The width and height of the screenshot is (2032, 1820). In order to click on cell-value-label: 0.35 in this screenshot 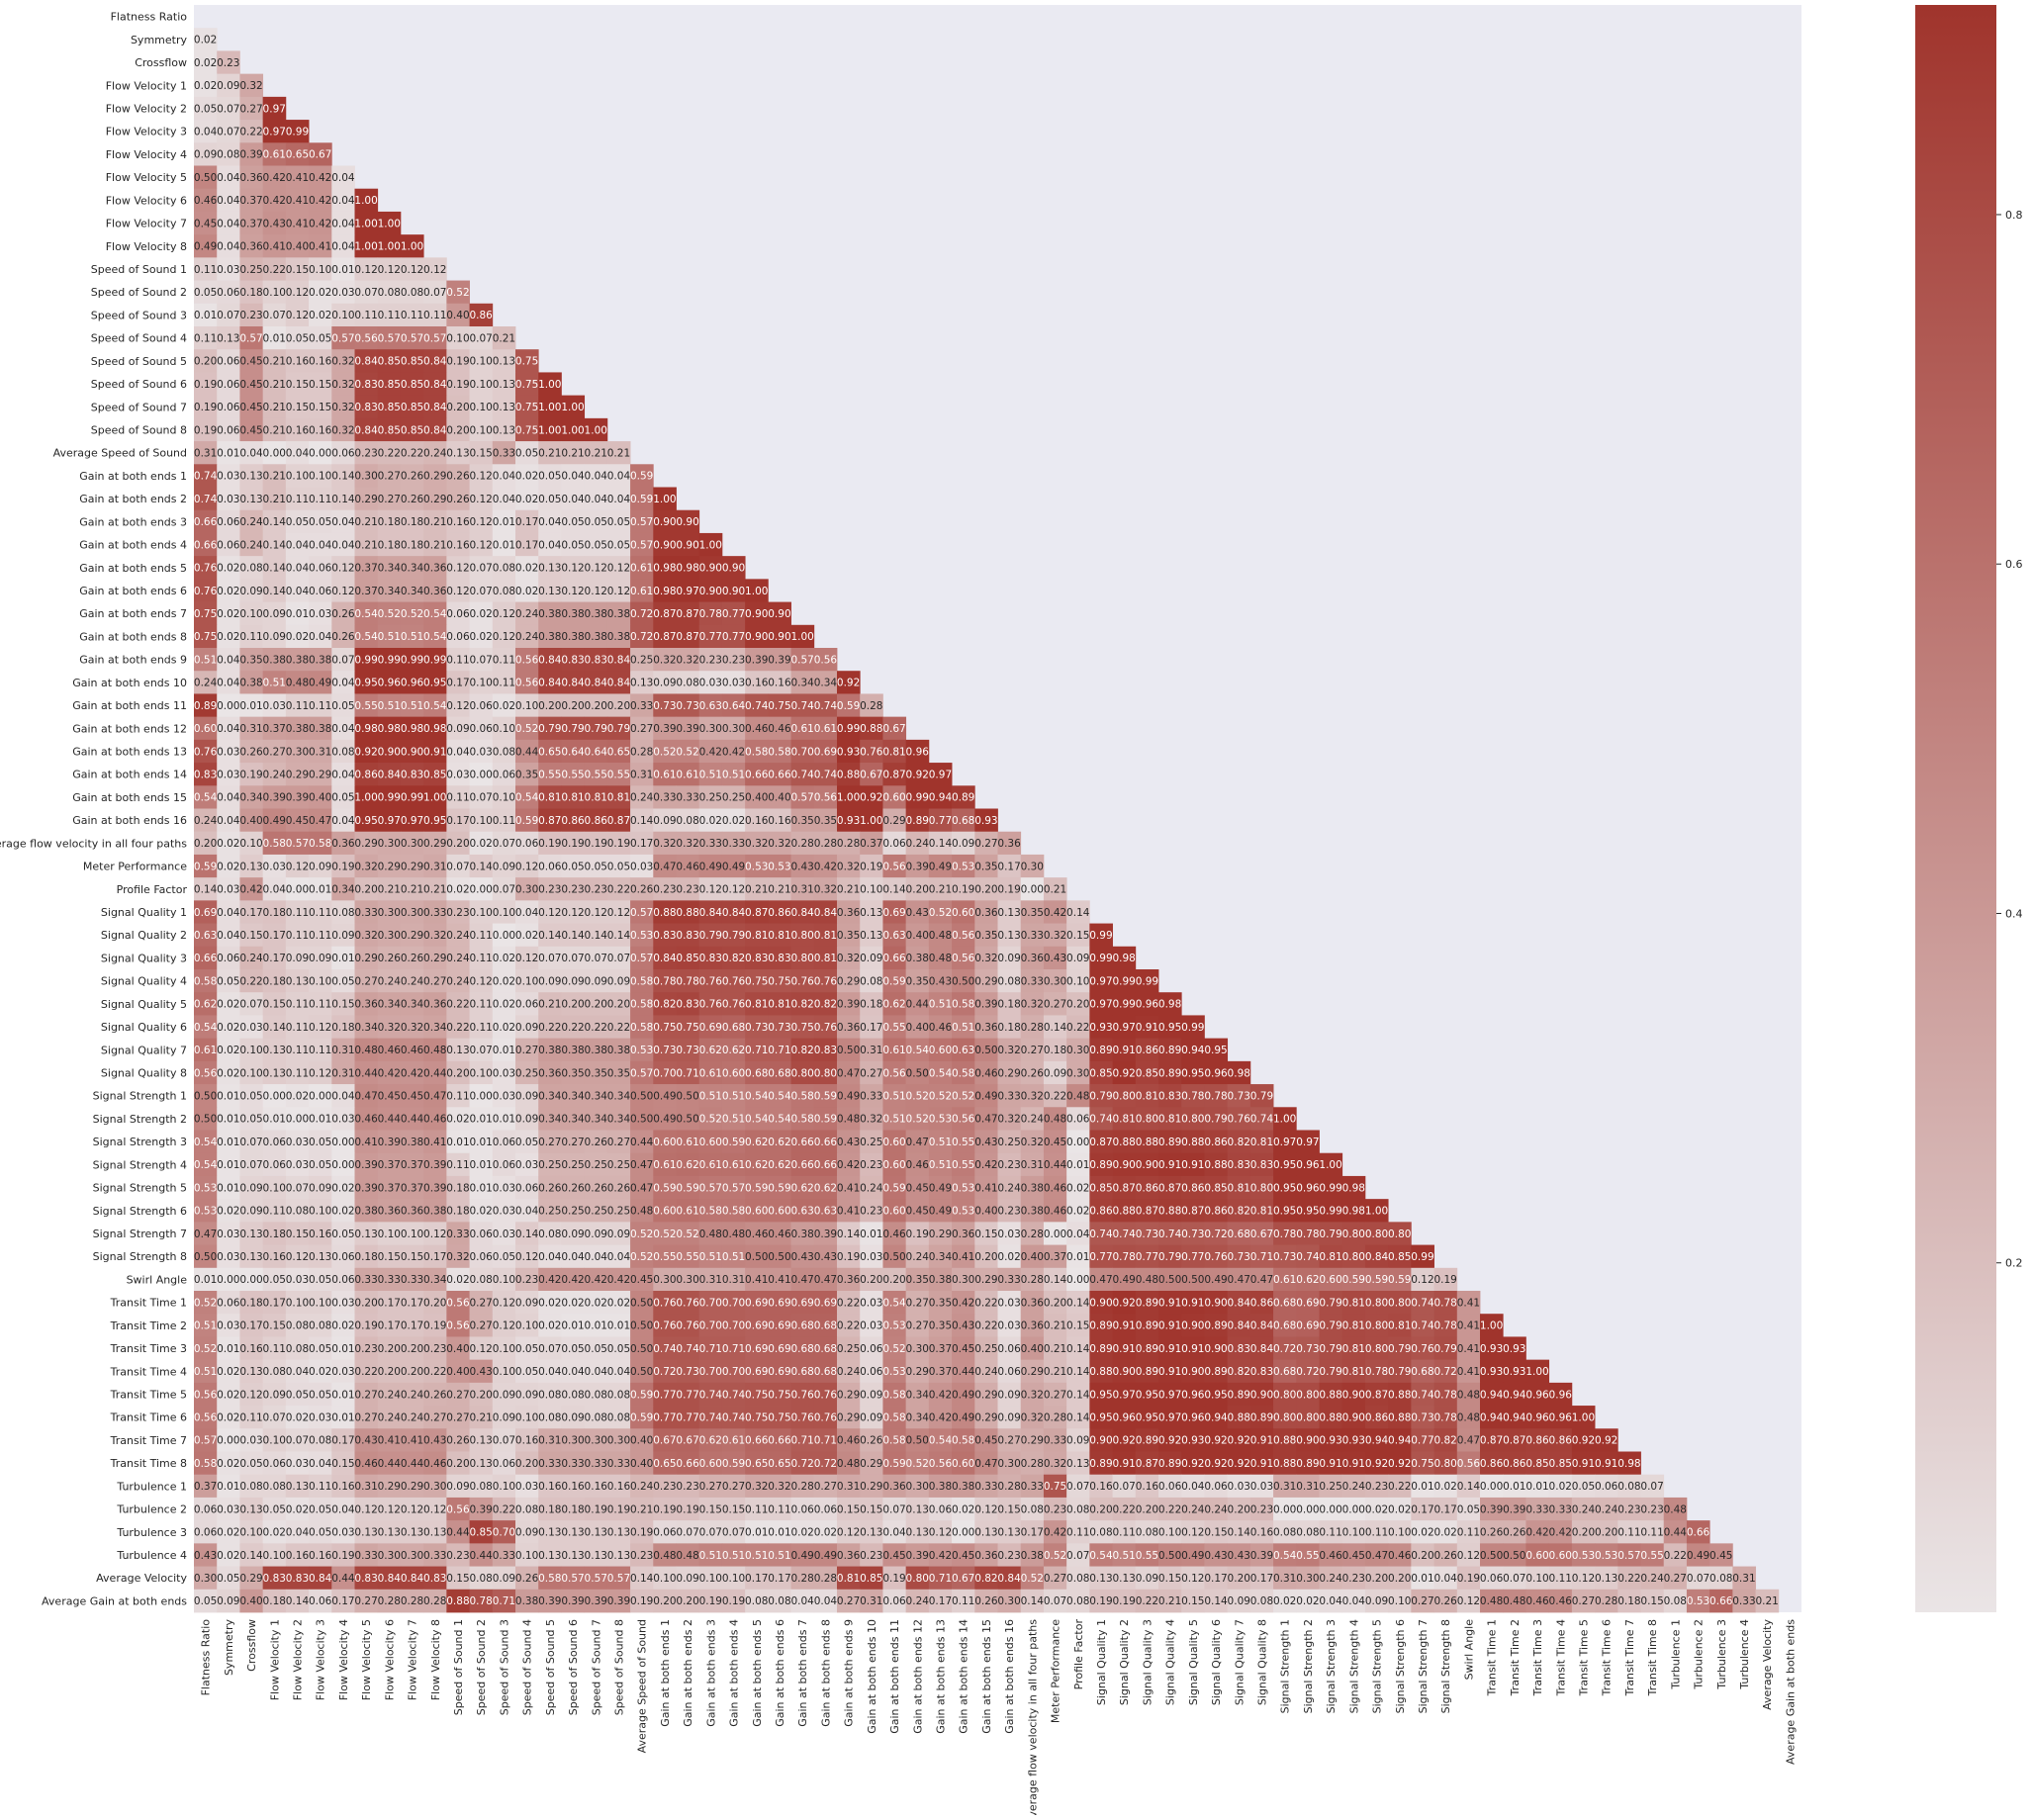, I will do `click(917, 981)`.